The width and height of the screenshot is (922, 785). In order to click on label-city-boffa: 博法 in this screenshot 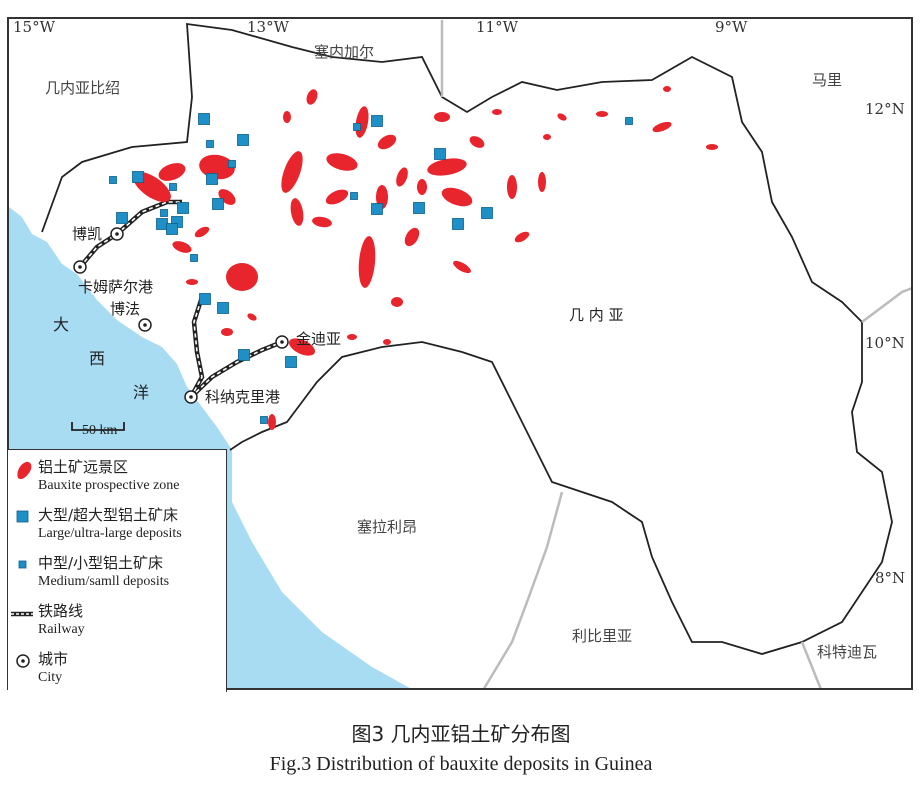, I will do `click(125, 309)`.